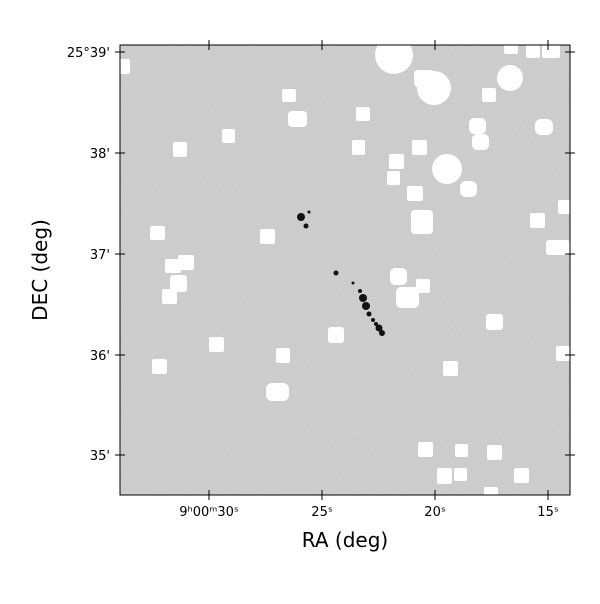  Describe the element at coordinates (88, 53) in the screenshot. I see `y-tick-label: 25°39'` at that location.